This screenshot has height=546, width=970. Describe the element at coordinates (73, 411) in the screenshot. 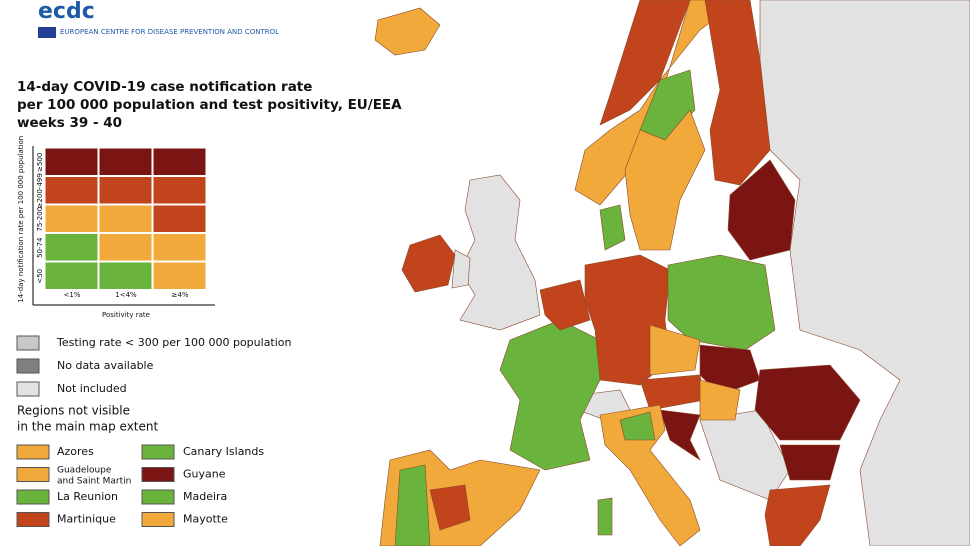

I see `regions-heading: Regions not visible` at that location.